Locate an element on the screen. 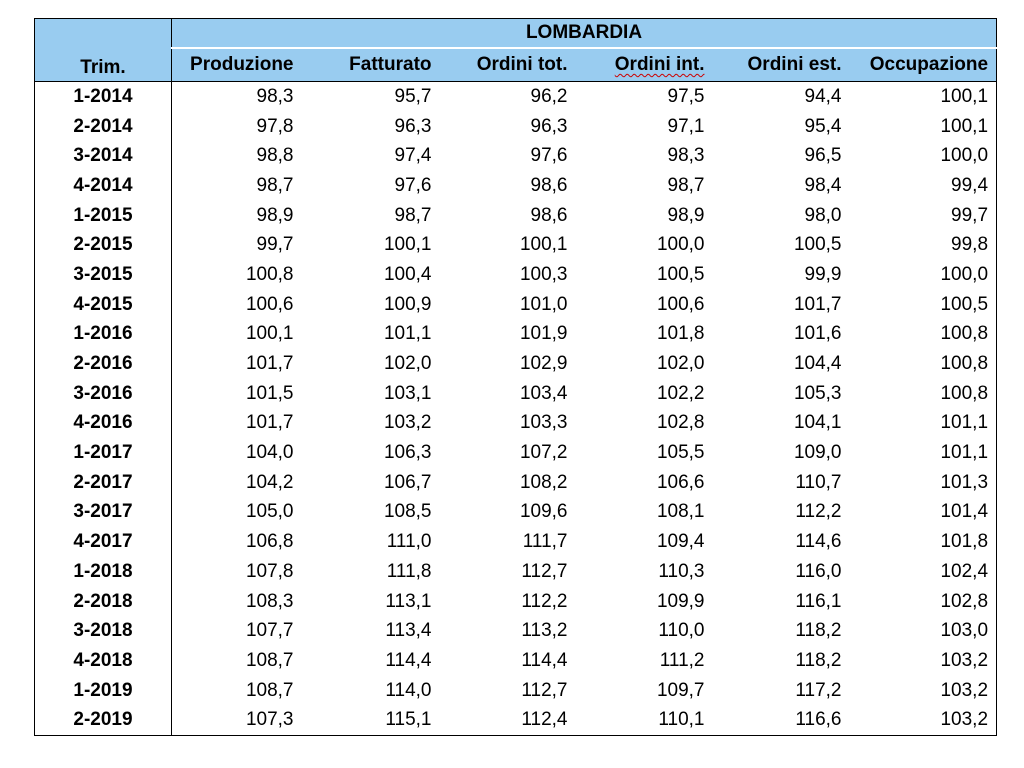 The image size is (1024, 768). cell-ordini-int: 97,1 is located at coordinates (686, 126).